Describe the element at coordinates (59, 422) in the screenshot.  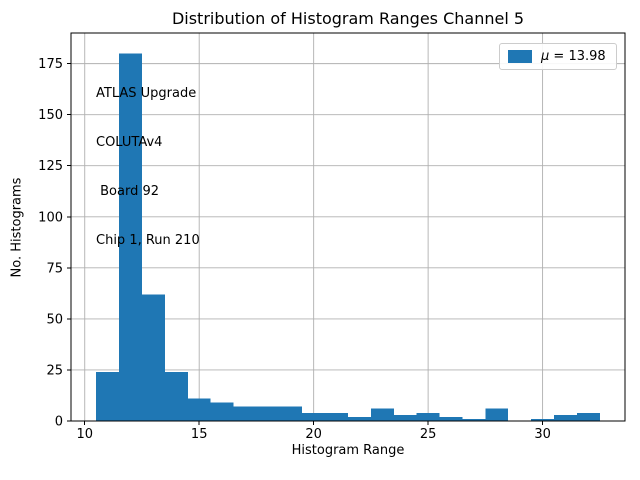
I see `y-tick-label: 0` at that location.